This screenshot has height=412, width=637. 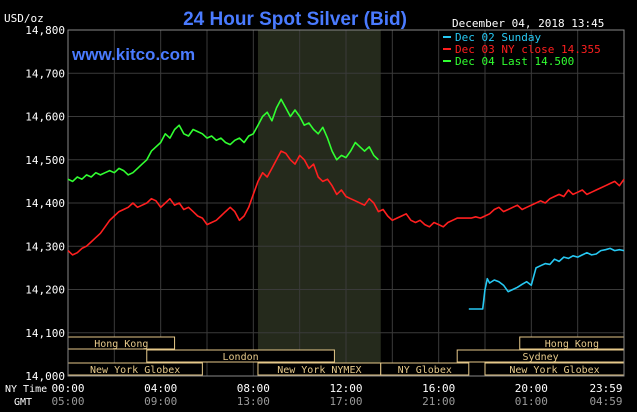 I want to click on y-tick-label: 14,800, so click(x=45, y=30).